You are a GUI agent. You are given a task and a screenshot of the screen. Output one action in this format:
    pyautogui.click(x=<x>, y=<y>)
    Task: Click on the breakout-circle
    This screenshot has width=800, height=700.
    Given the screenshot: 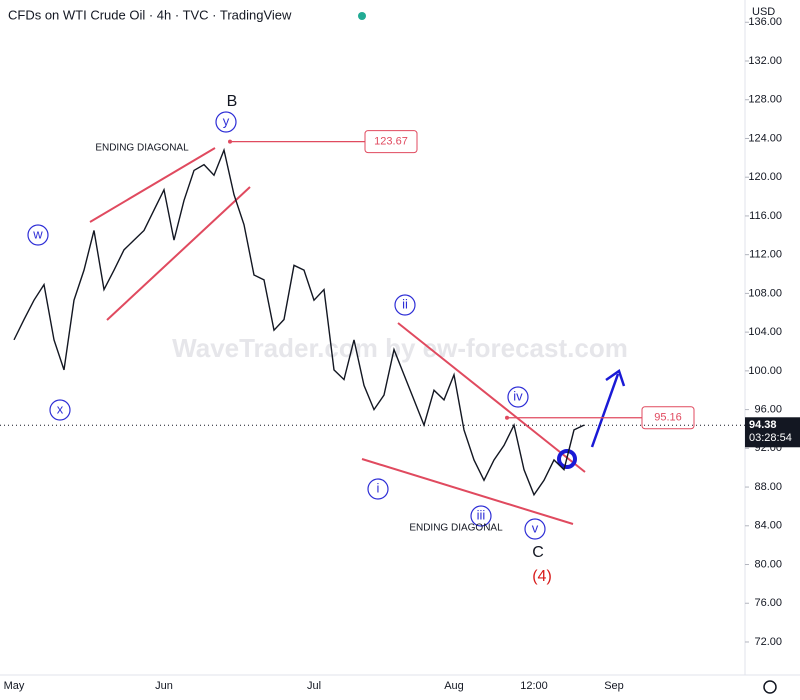 What is the action you would take?
    pyautogui.click(x=567, y=459)
    